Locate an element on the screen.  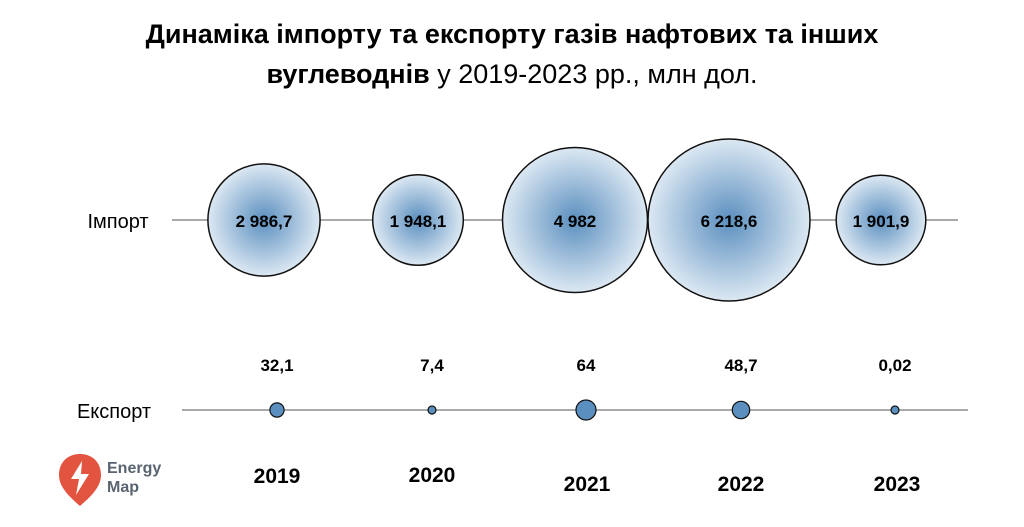
logo-line1: Energy is located at coordinates (134, 468).